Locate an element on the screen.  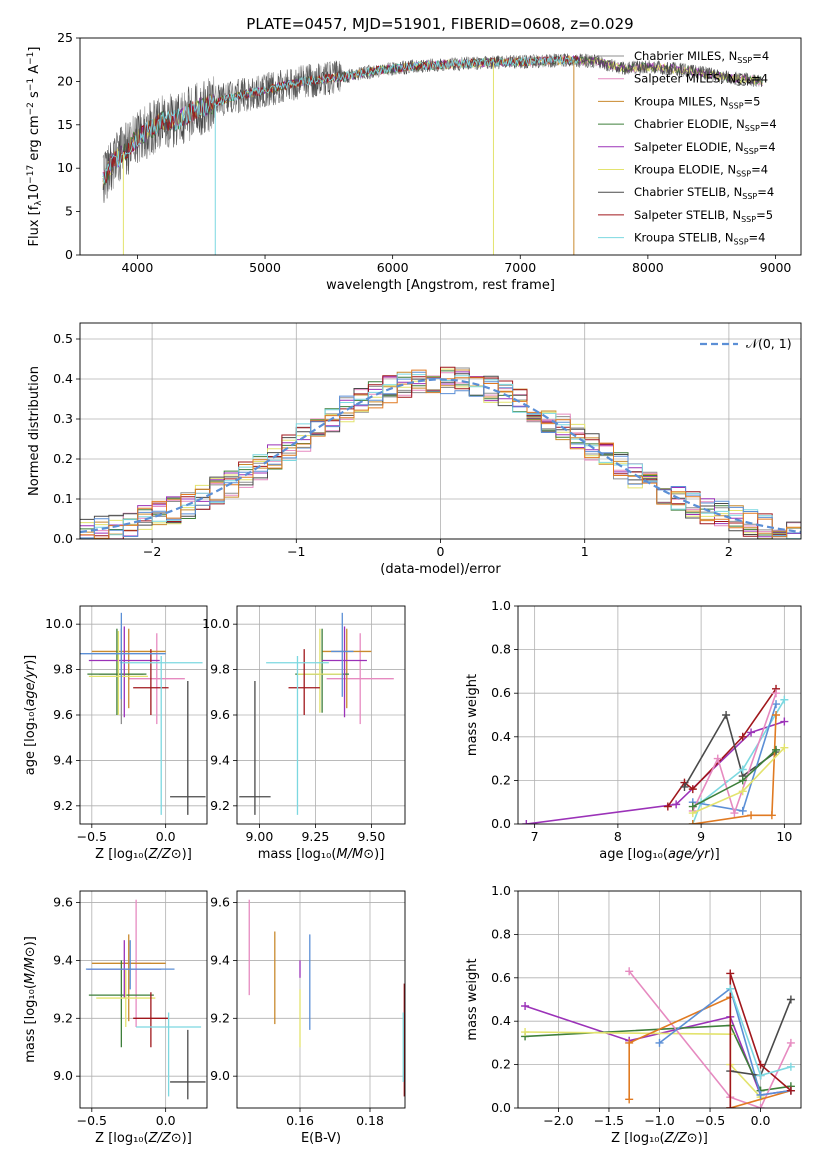
spectrum-series is located at coordinates (340, 119).